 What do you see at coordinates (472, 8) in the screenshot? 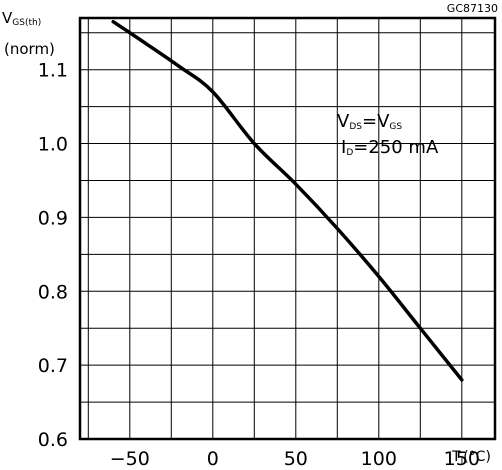
I see `figure-code: GC87130` at bounding box center [472, 8].